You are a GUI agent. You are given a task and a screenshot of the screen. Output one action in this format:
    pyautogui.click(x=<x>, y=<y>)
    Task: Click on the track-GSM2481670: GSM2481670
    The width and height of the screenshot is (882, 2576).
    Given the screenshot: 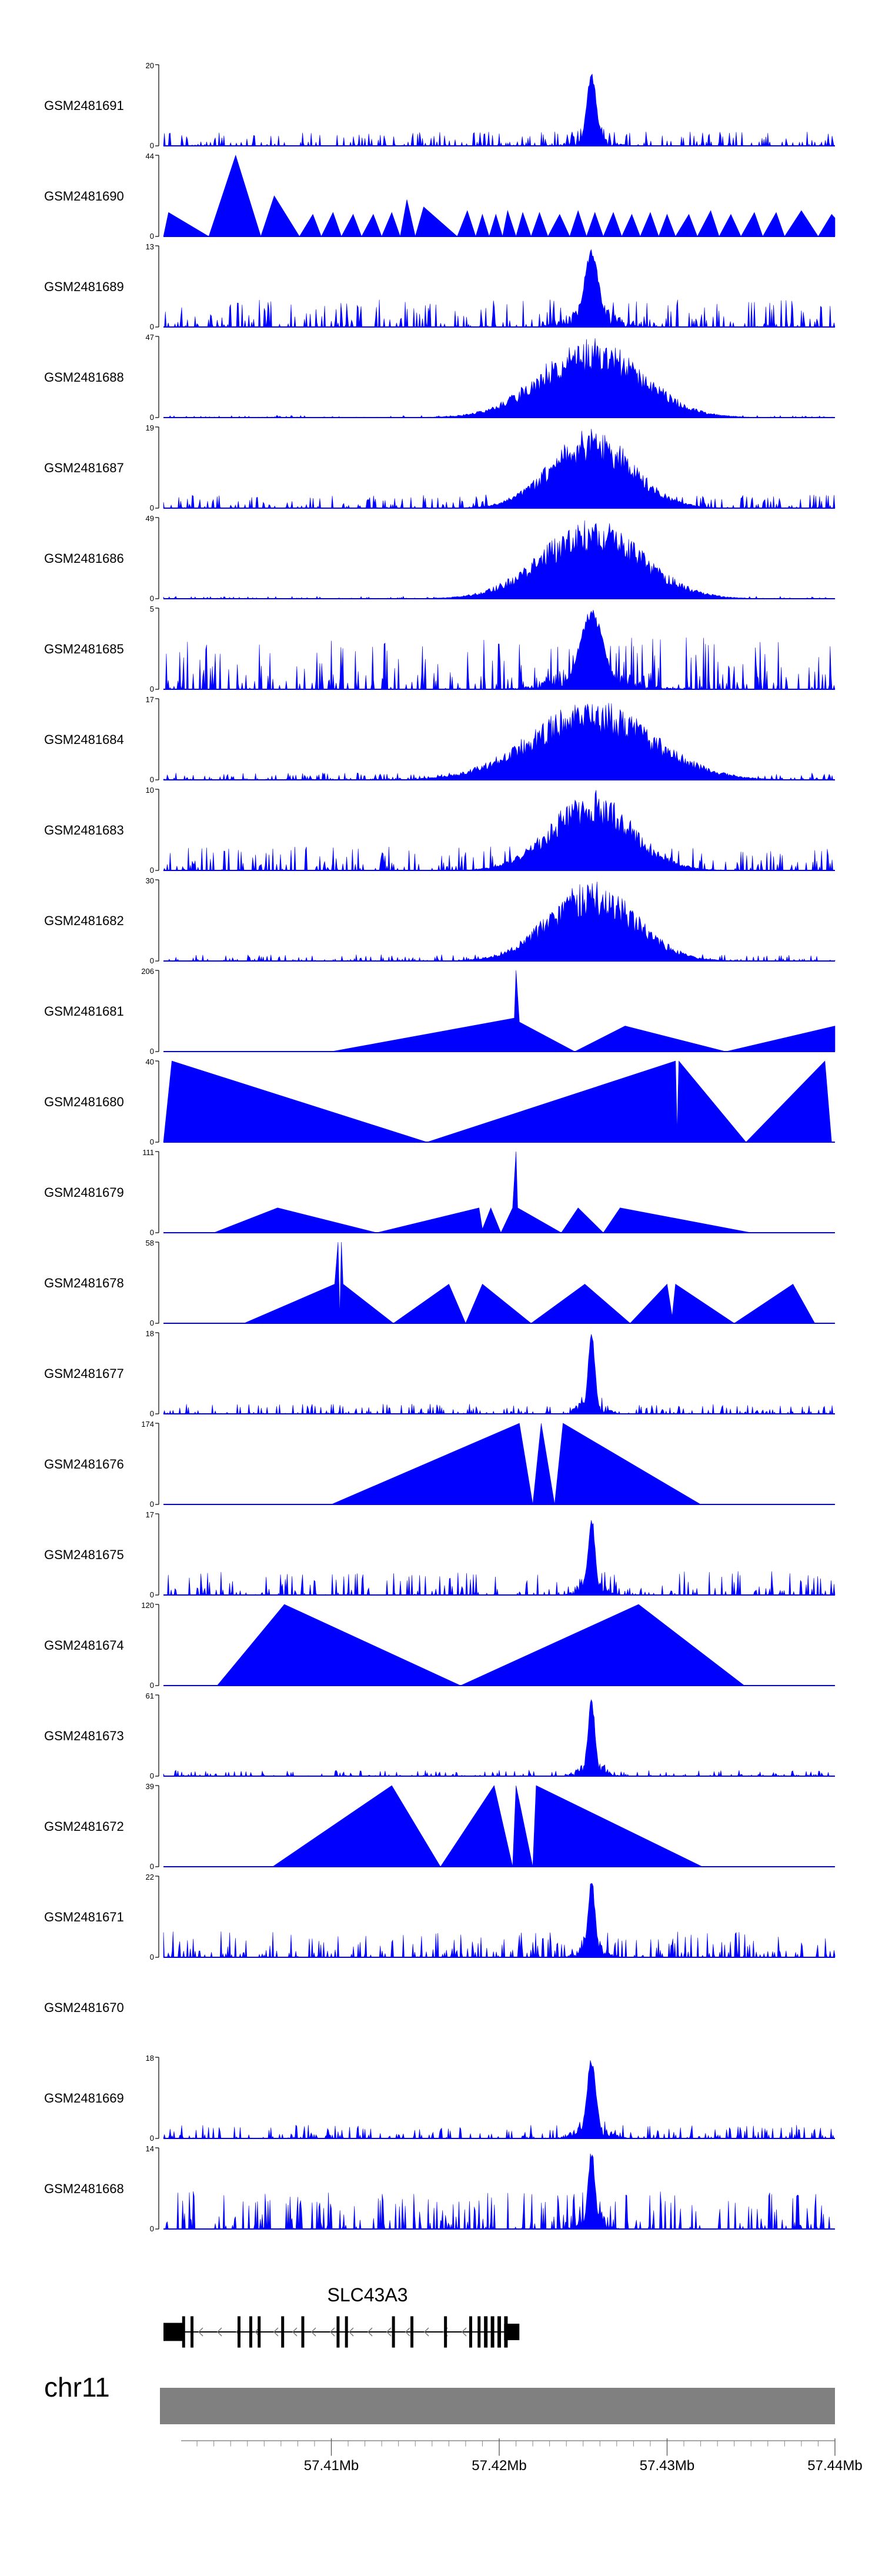 What is the action you would take?
    pyautogui.click(x=84, y=2007)
    